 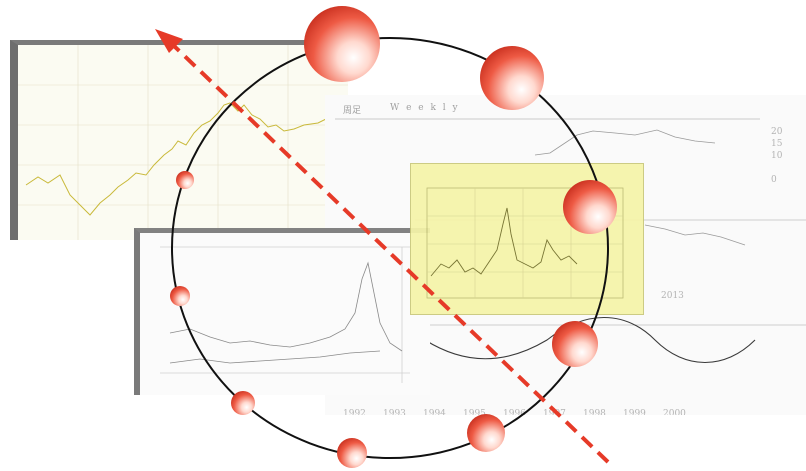 What do you see at coordinates (425, 108) in the screenshot?
I see `panel-subtitle: W e e k l y` at bounding box center [425, 108].